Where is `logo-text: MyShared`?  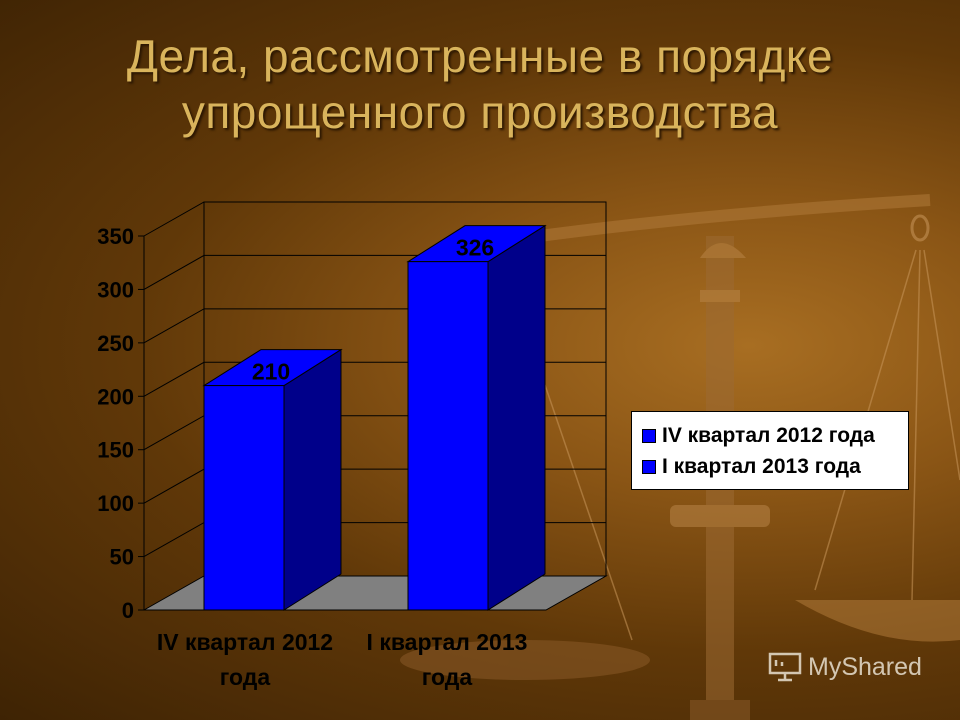
logo-text: MyShared is located at coordinates (865, 666).